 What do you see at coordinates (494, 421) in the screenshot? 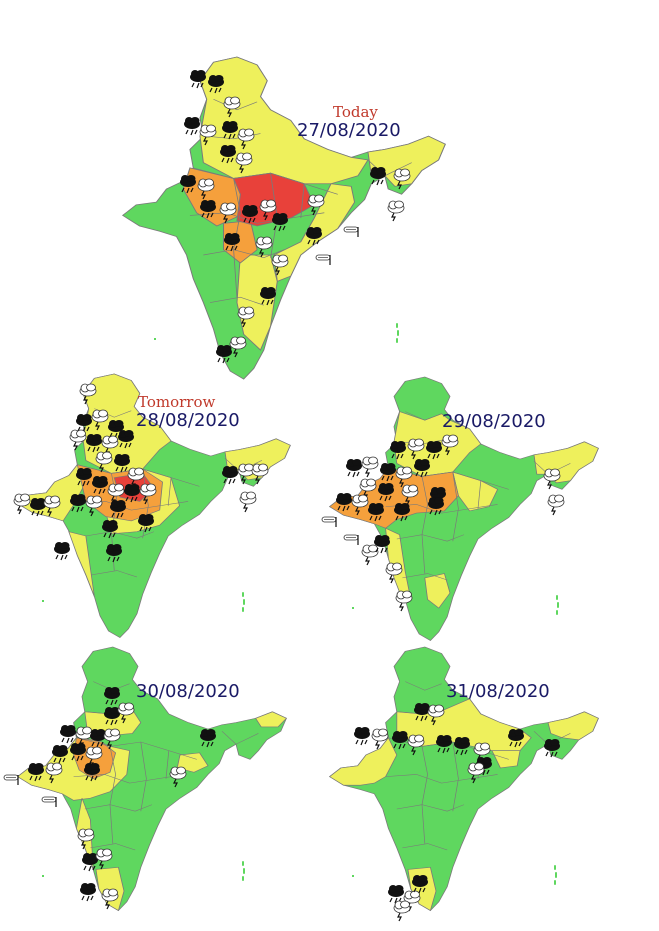
I see `map-29-08-2020-date-label: 29/08/2020` at bounding box center [494, 421].